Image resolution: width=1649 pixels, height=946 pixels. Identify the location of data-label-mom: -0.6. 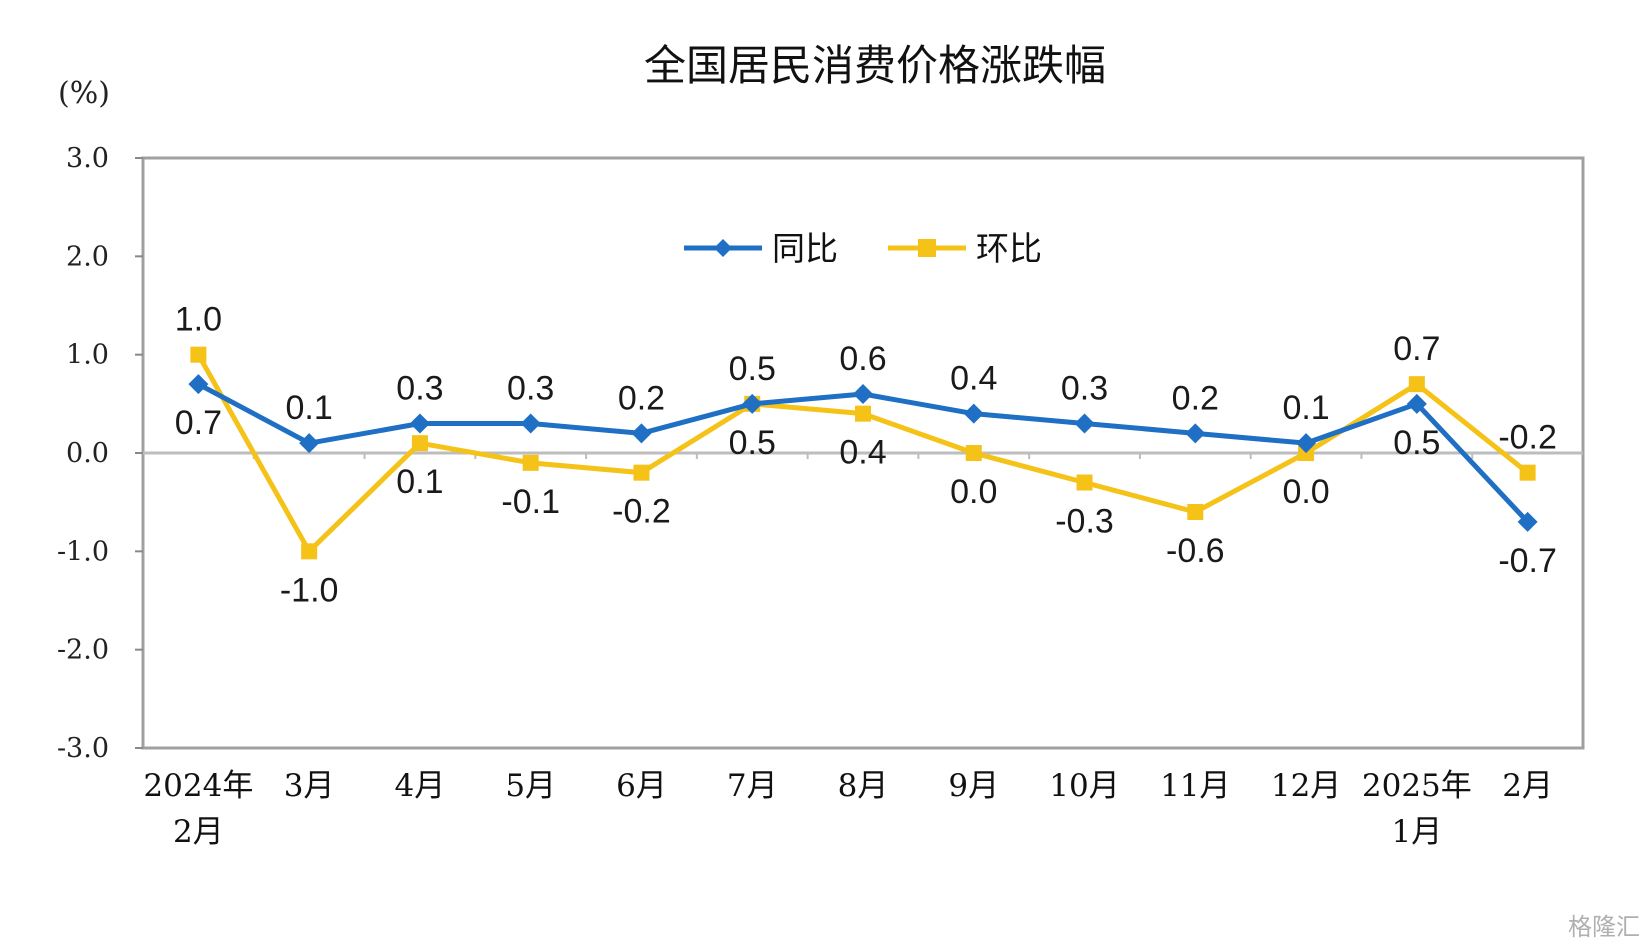
(1195, 551).